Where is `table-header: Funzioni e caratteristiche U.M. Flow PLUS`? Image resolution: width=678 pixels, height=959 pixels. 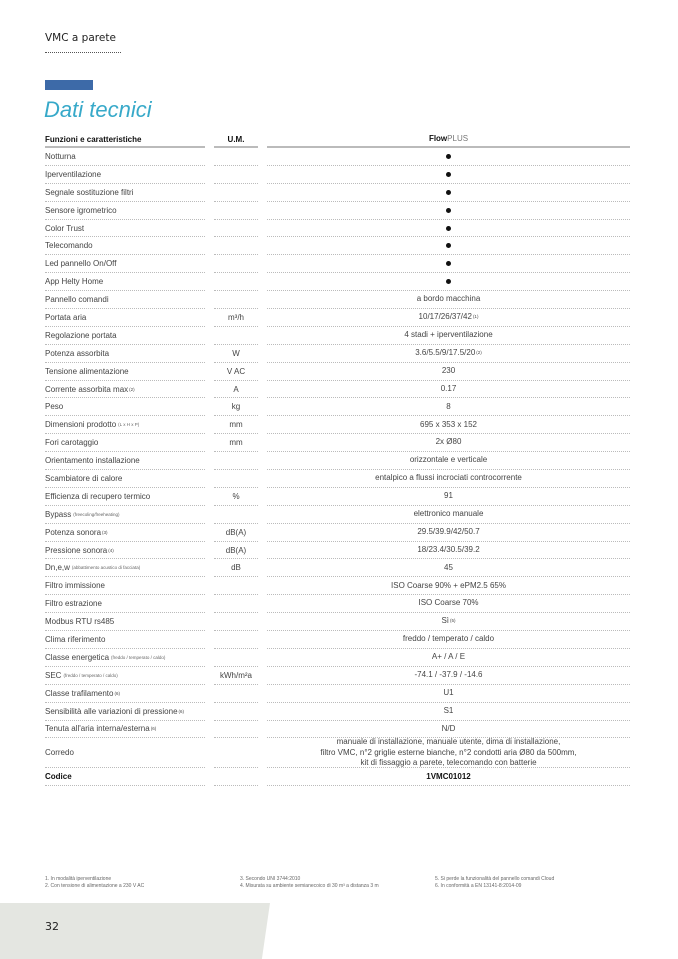
table-header: Funzioni e caratteristiche U.M. Flow PLUS is located at coordinates (337, 140).